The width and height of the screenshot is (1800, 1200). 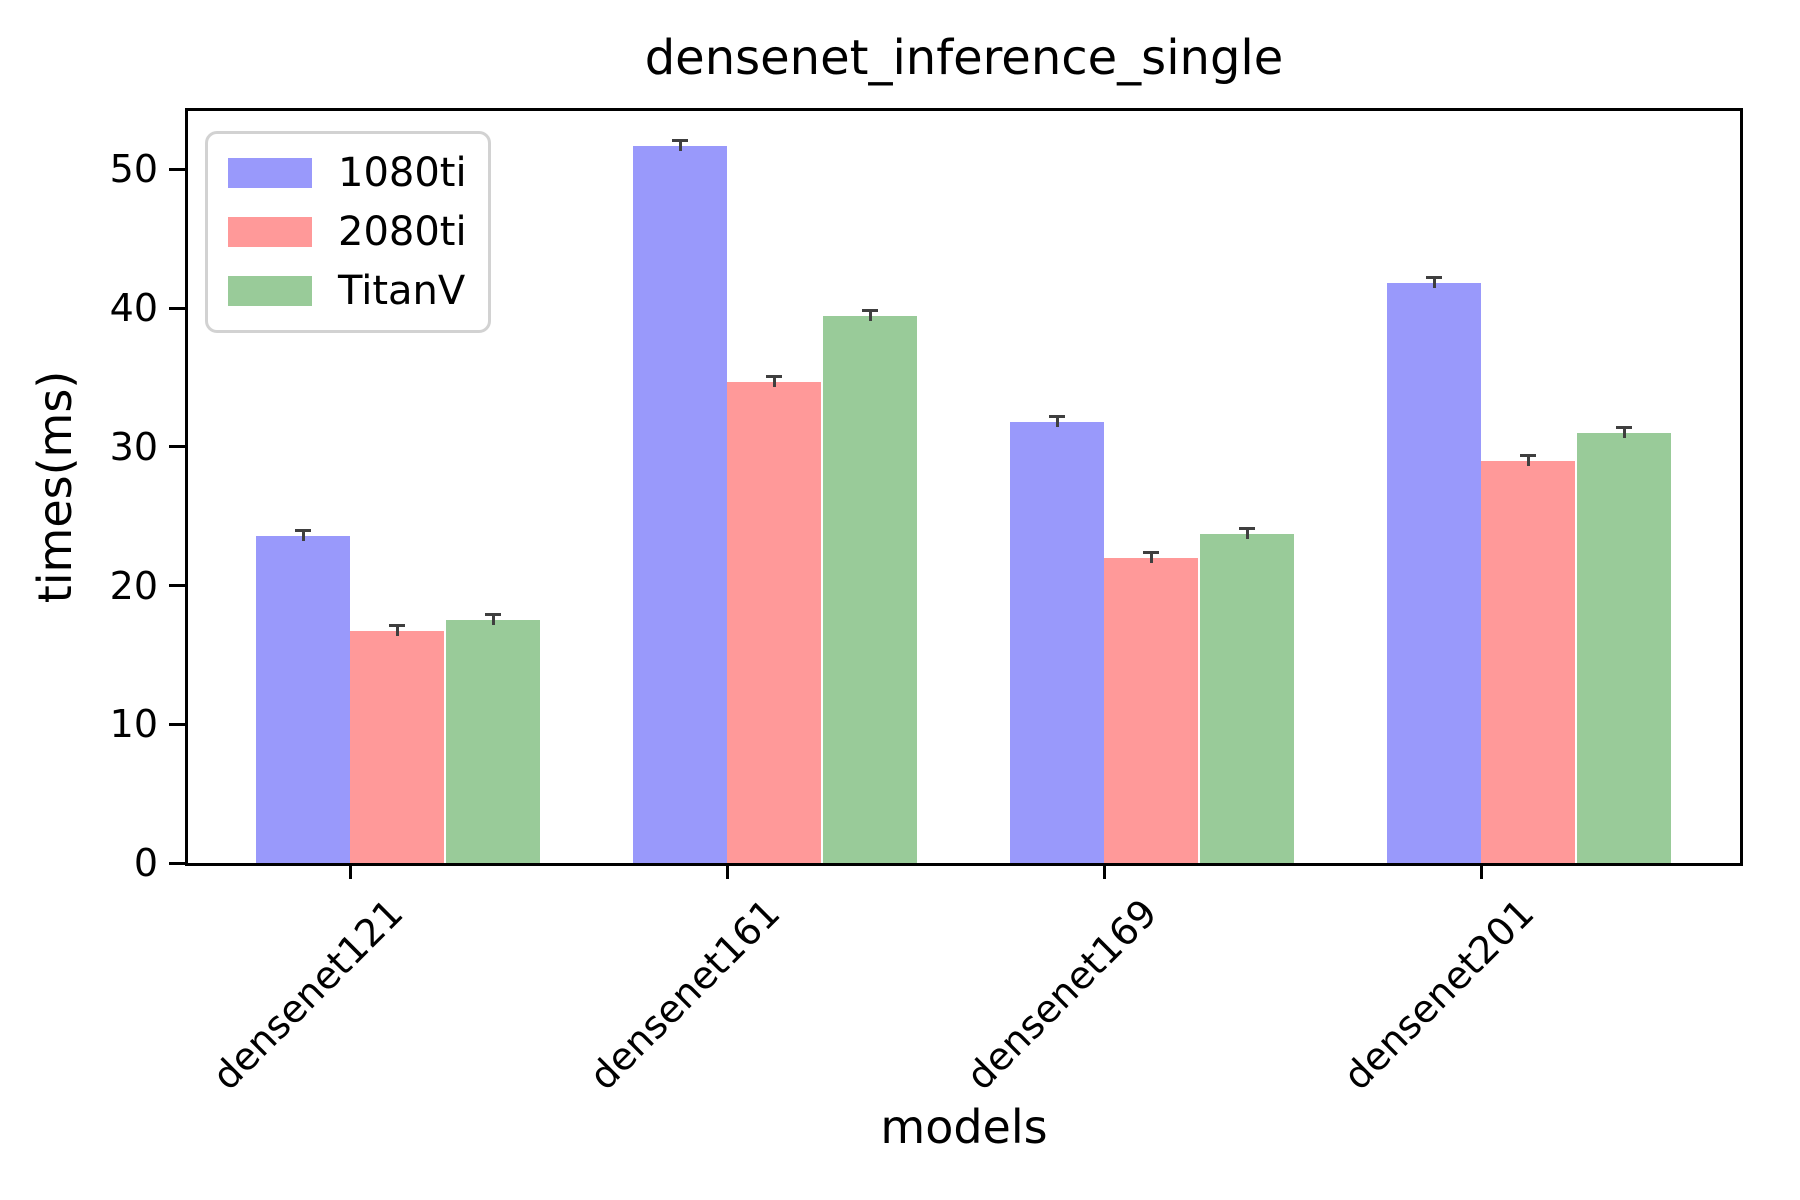 I want to click on legend-label: 2080ti, so click(x=402, y=231).